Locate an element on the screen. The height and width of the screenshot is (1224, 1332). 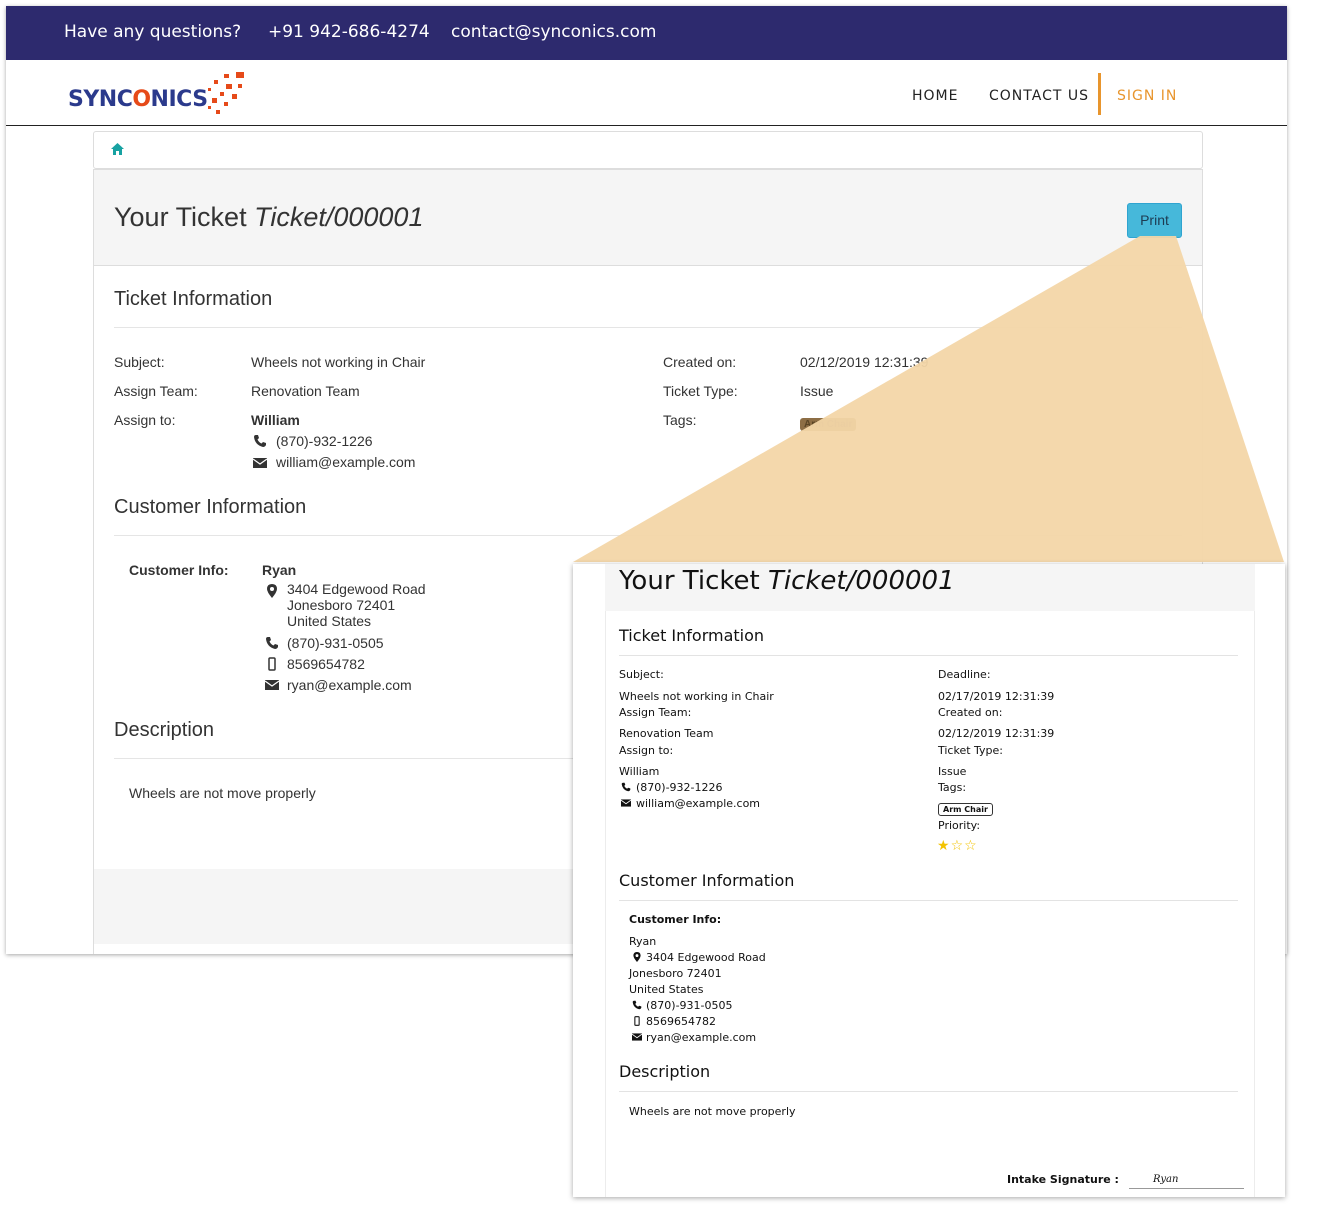
customer-mobile: 8569654782 is located at coordinates (326, 664).